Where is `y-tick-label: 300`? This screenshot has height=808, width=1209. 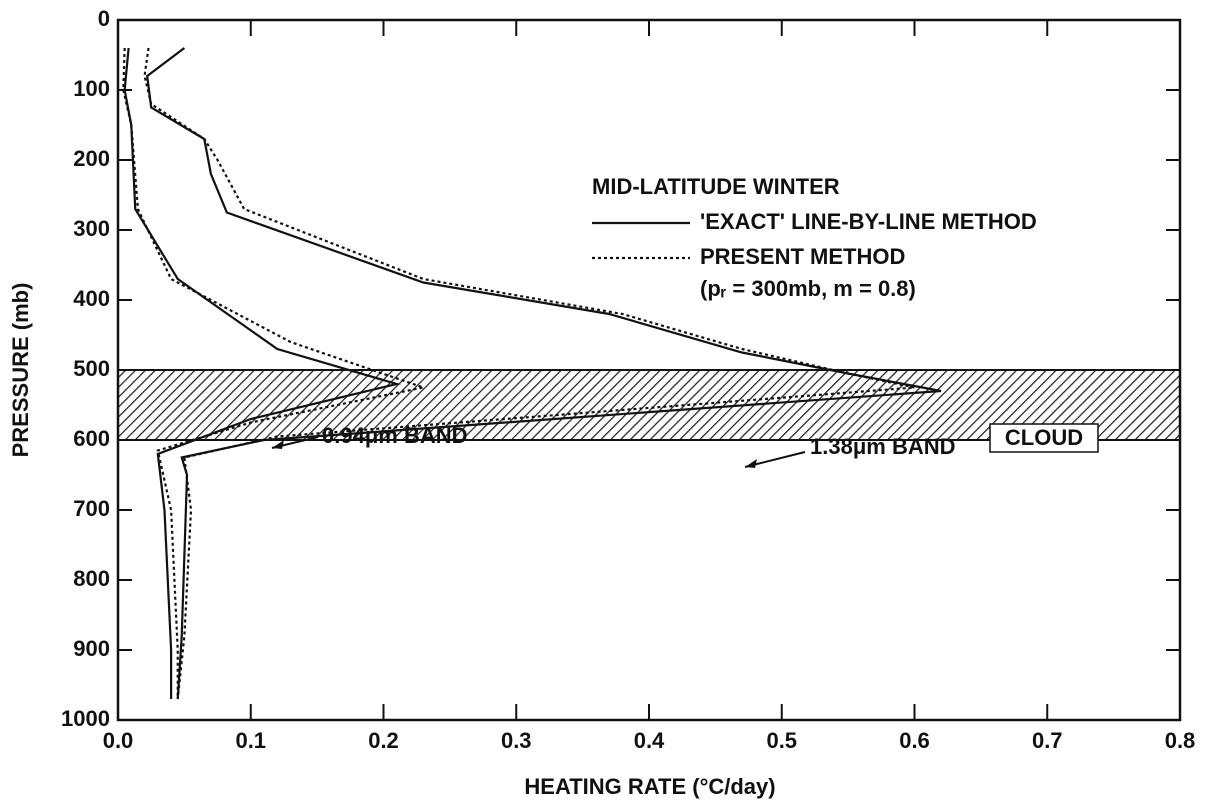
y-tick-label: 300 is located at coordinates (91, 228).